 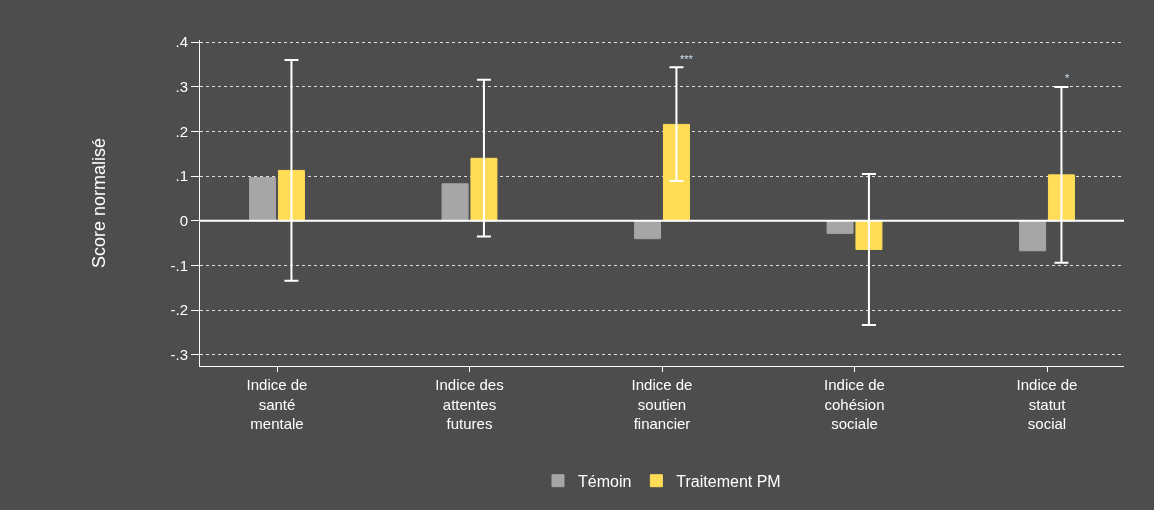 What do you see at coordinates (179, 355) in the screenshot?
I see `y-tick-label: -.3` at bounding box center [179, 355].